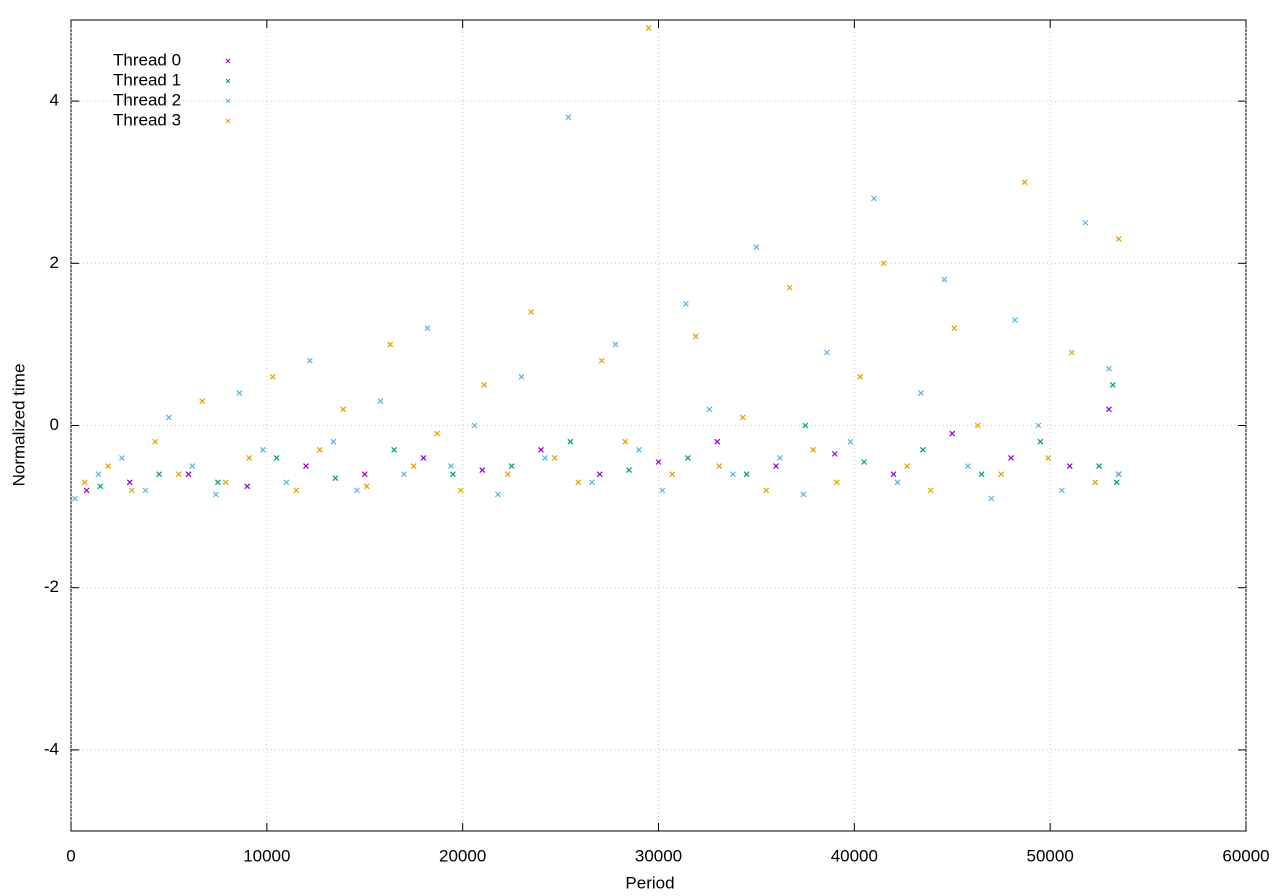 The width and height of the screenshot is (1280, 896). I want to click on legend-label: Thread 0, so click(147, 59).